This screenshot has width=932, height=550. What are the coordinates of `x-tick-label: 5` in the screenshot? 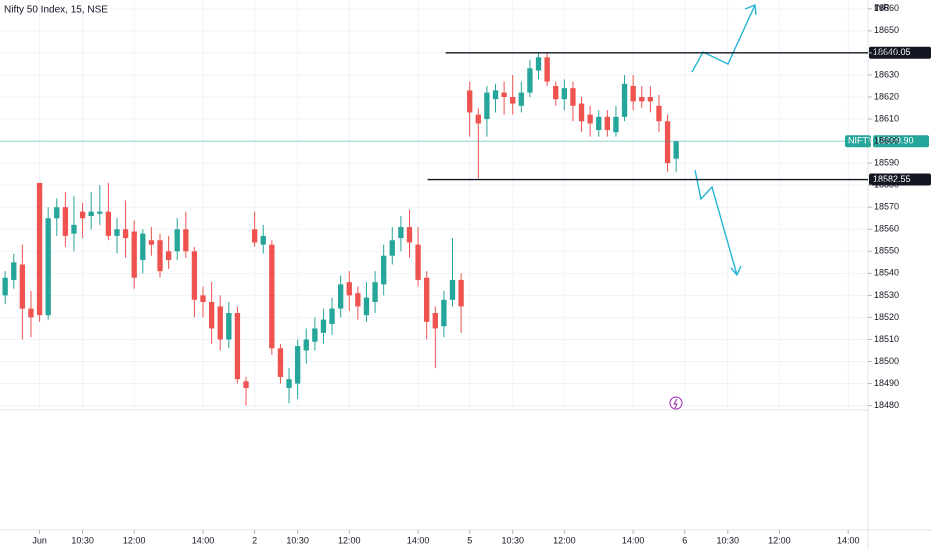 It's located at (469, 540).